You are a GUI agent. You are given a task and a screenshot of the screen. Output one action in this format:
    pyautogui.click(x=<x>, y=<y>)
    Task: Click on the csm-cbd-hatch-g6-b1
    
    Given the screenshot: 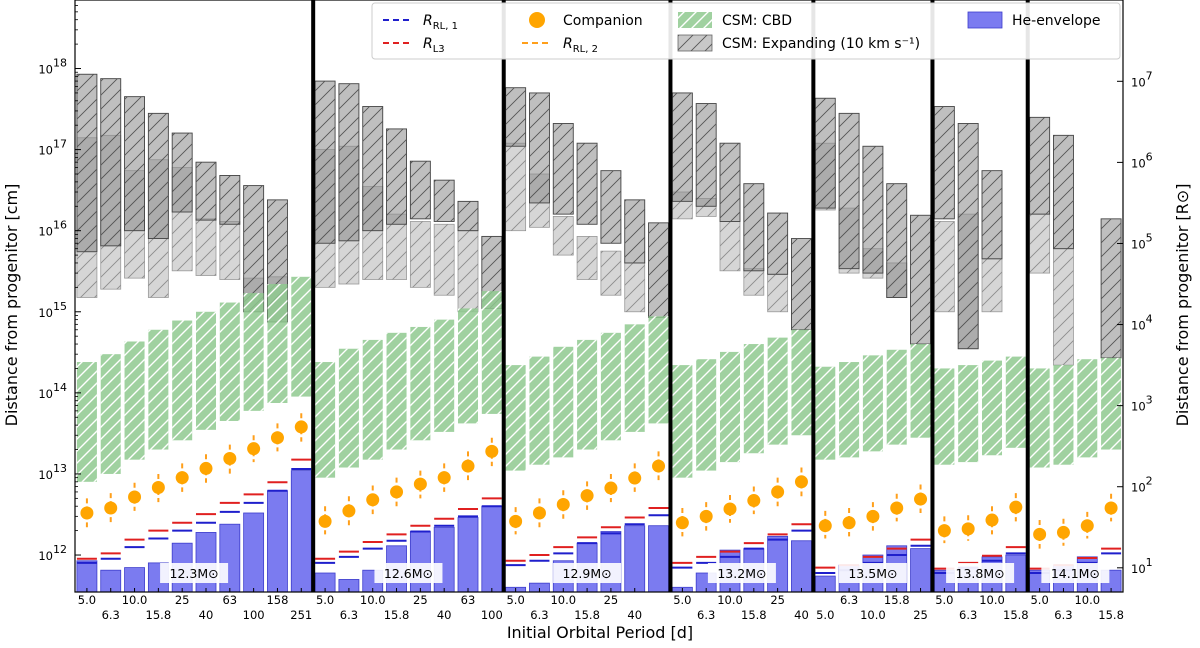 What is the action you would take?
    pyautogui.click(x=1063, y=415)
    